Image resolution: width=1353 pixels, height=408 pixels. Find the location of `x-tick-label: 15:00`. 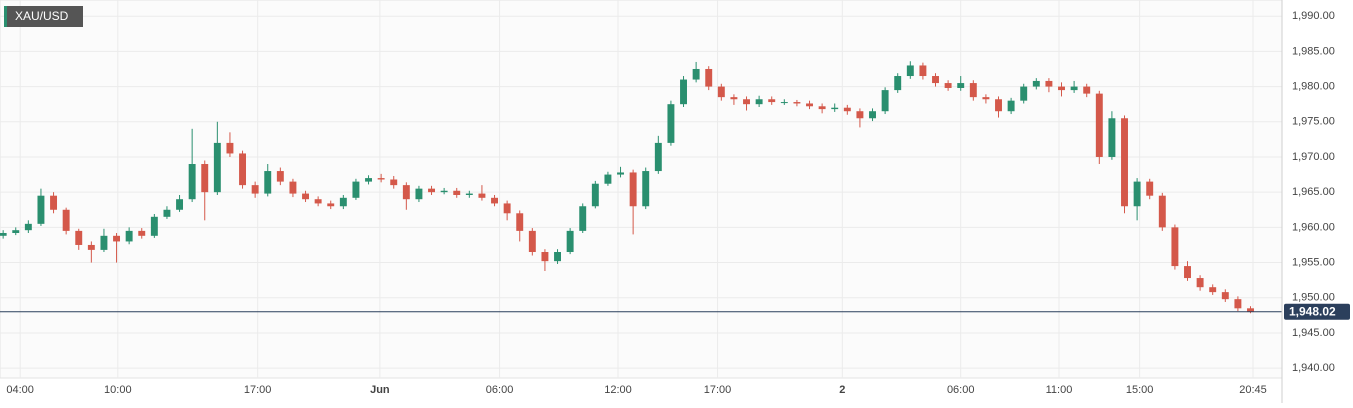

x-tick-label: 15:00 is located at coordinates (1140, 390).